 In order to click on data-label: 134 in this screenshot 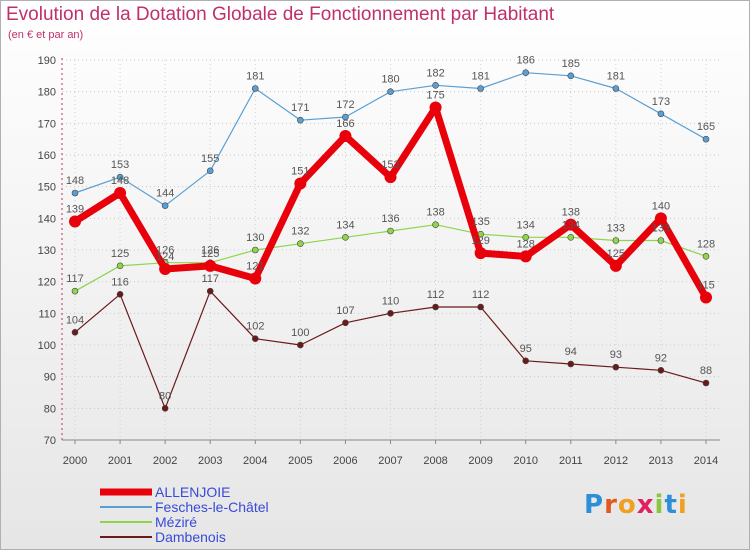, I will do `click(571, 225)`.